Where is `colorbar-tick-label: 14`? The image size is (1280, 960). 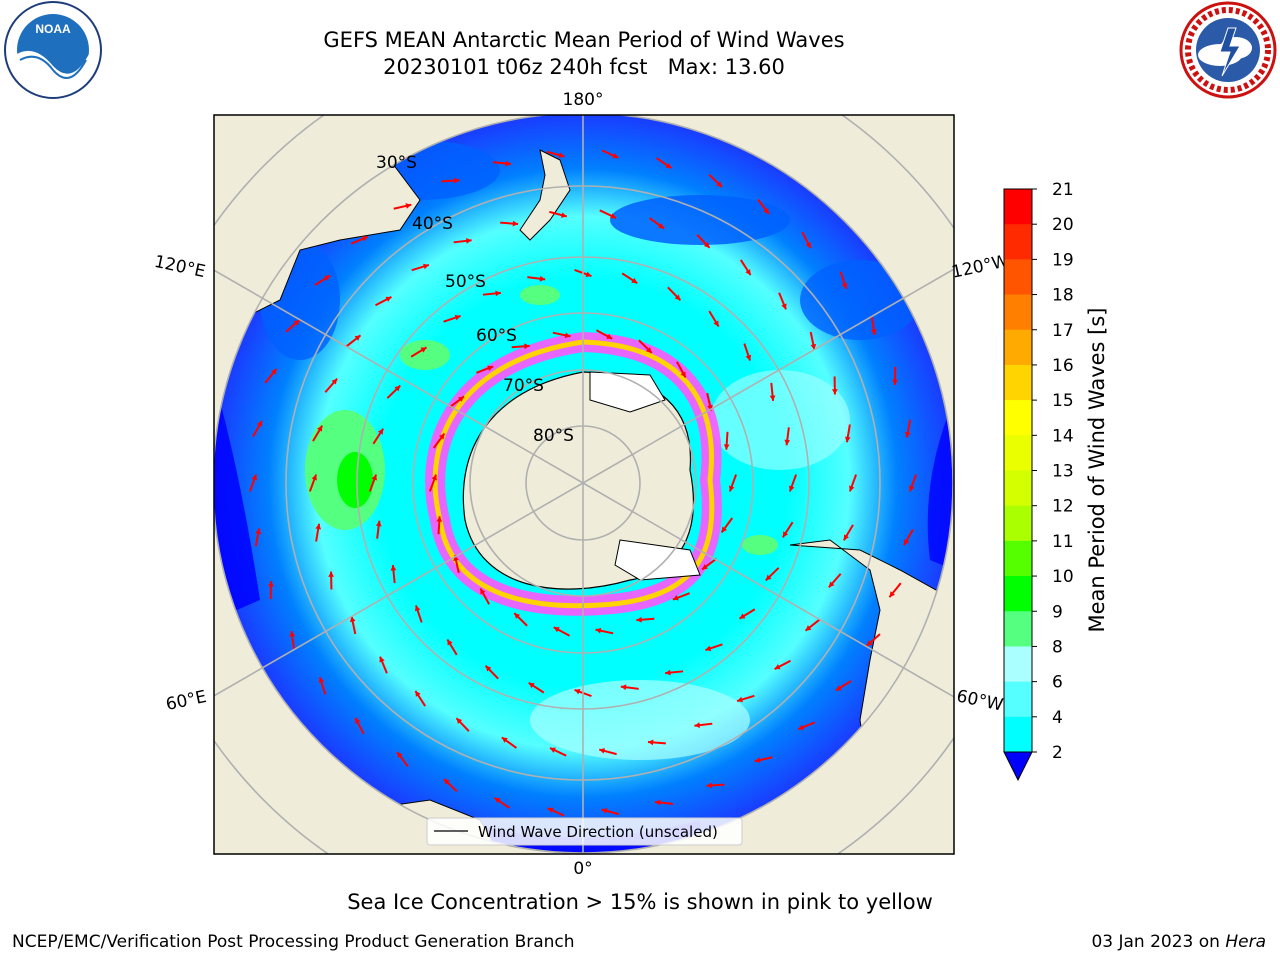 colorbar-tick-label: 14 is located at coordinates (1063, 436).